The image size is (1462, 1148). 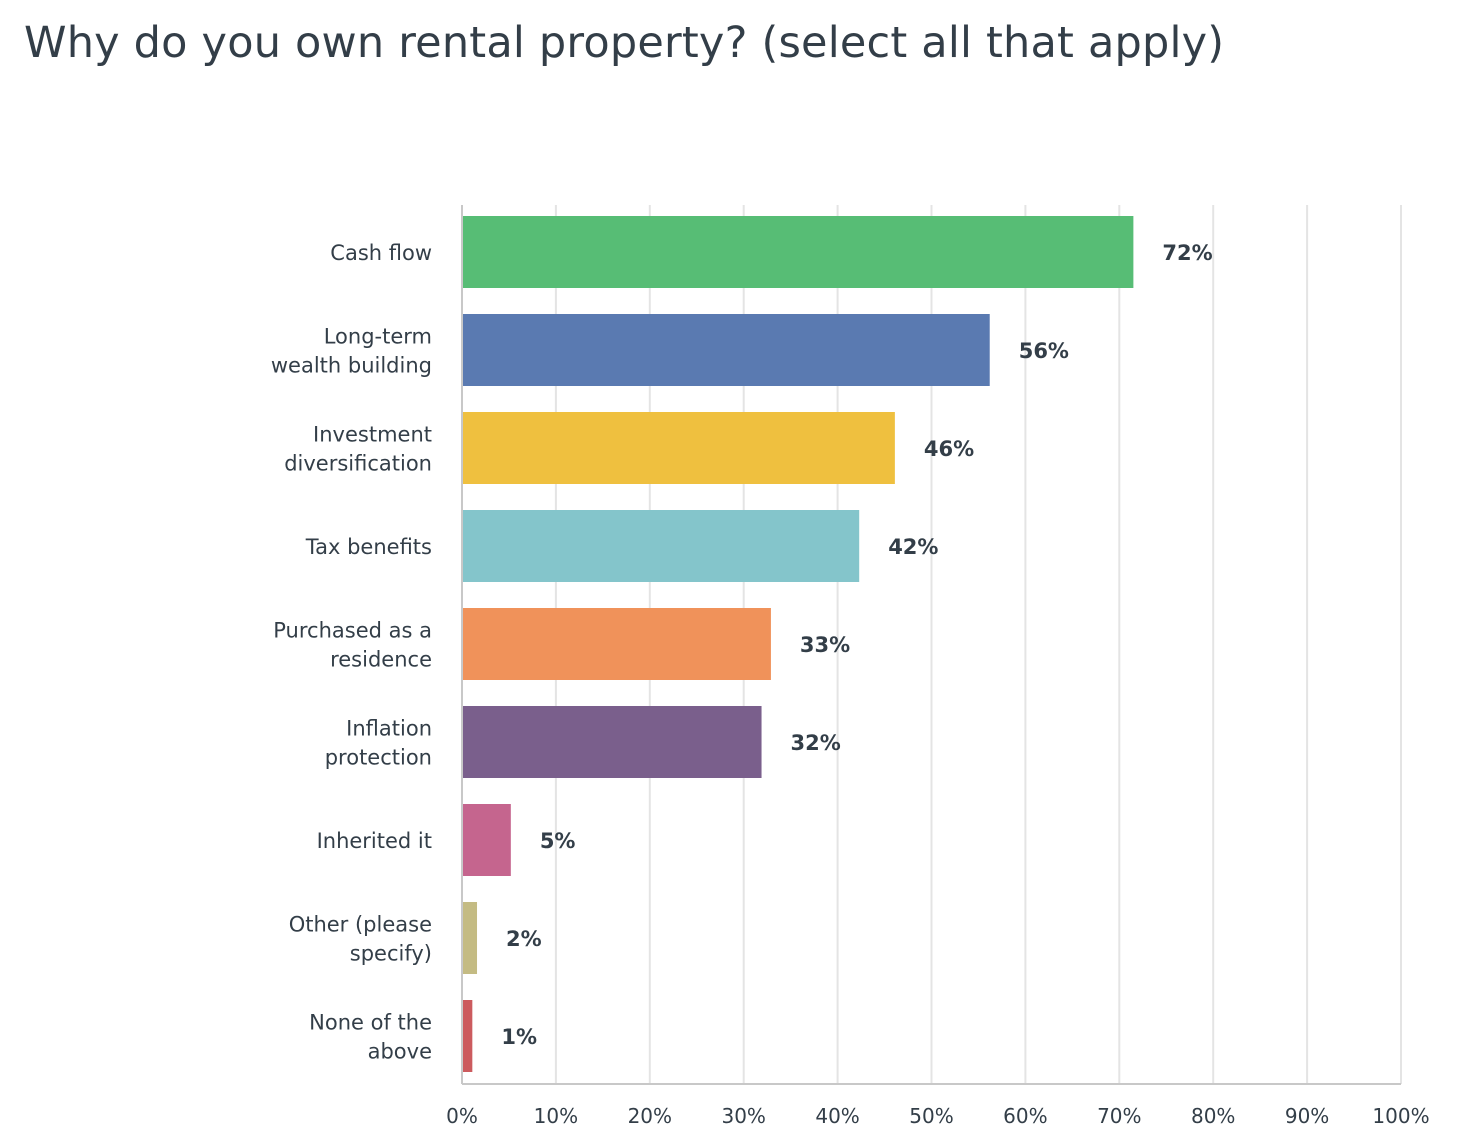 I want to click on category-label: Inflation protection, so click(x=378, y=743).